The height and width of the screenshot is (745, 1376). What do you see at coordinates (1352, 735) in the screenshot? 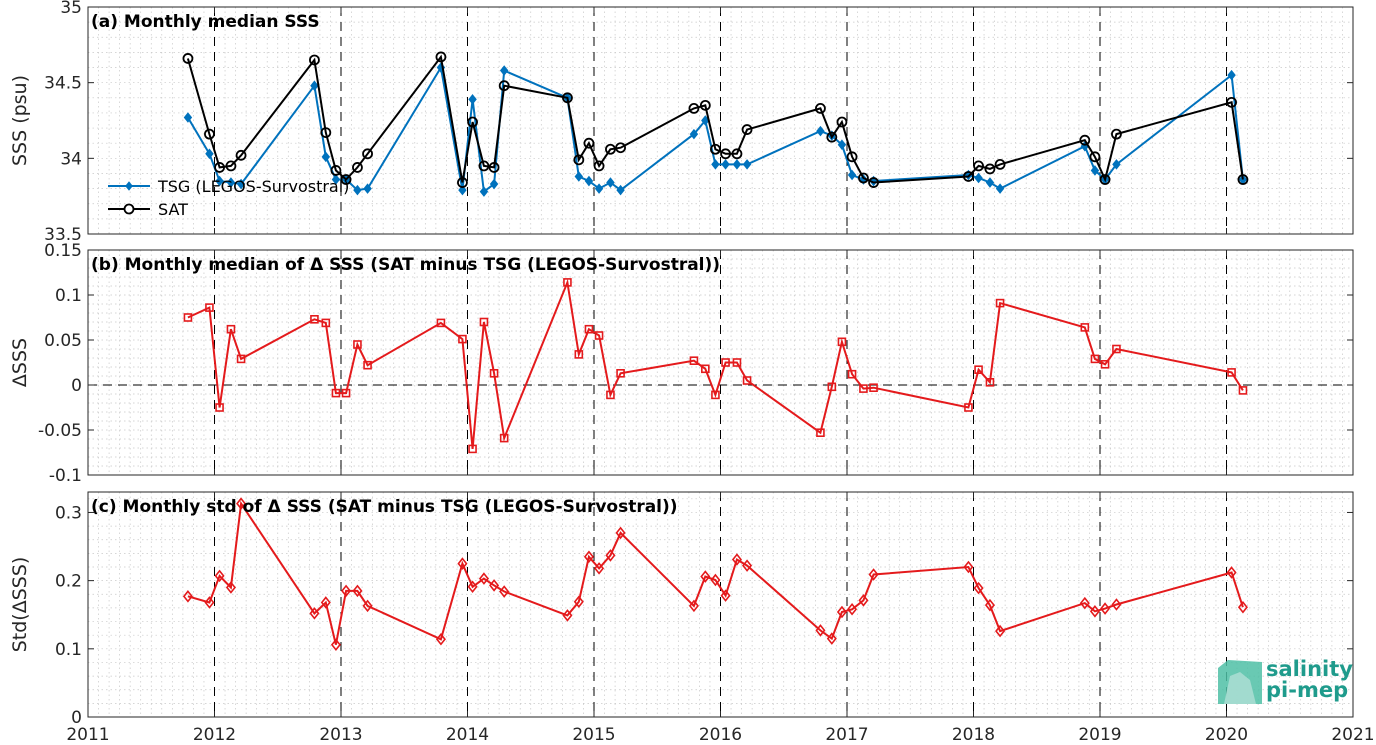
I see `x-tick-label: 2021` at bounding box center [1352, 735].